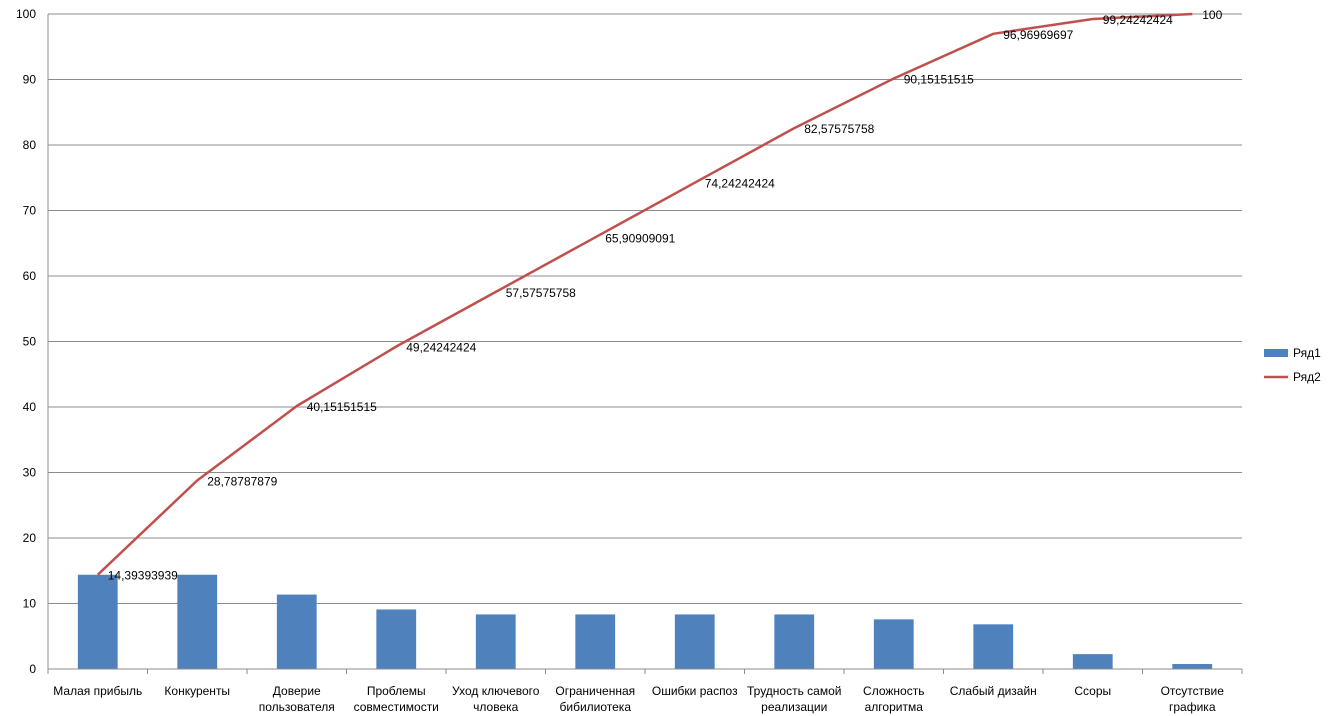 This screenshot has height=716, width=1331. Describe the element at coordinates (640, 238) in the screenshot. I see `data-label: 65,90909091` at that location.